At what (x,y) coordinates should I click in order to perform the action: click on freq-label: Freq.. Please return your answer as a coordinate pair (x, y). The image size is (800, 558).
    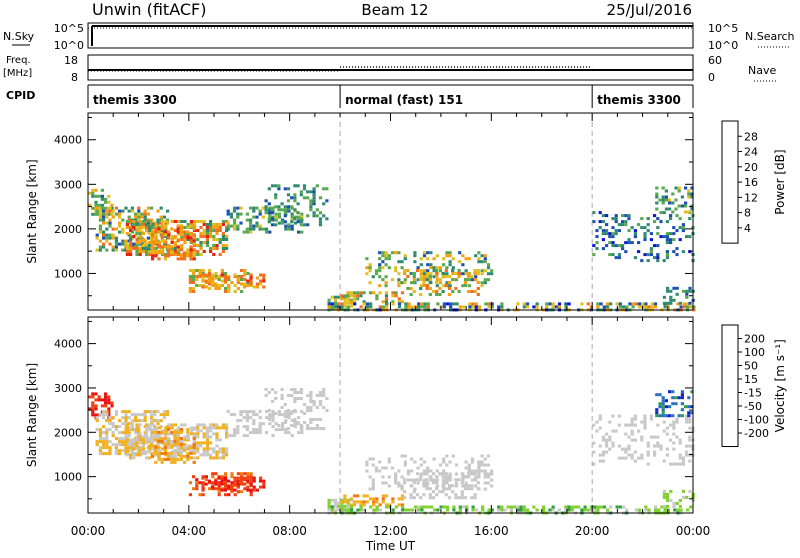
    Looking at the image, I should click on (18, 60).